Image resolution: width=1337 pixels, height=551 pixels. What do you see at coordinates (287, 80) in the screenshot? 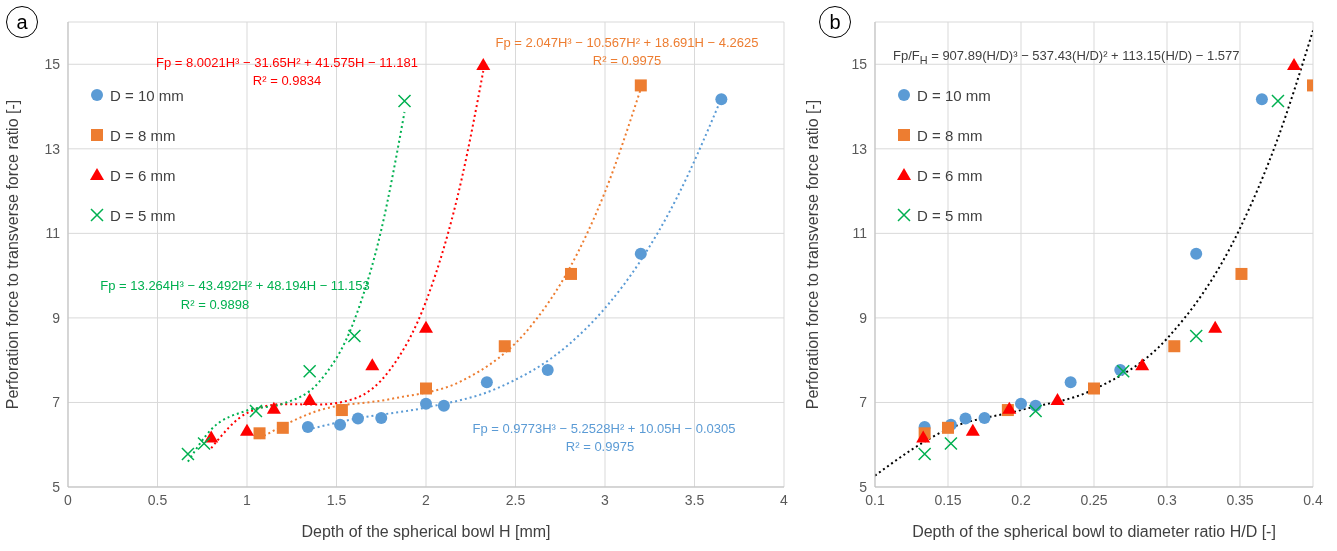
I see `annotation: R² = 0.9834` at bounding box center [287, 80].